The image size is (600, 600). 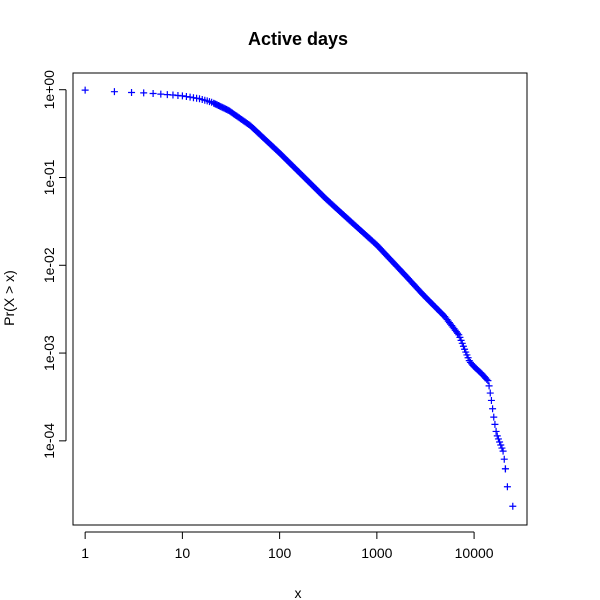 I want to click on chart-title: Active days, so click(x=298, y=39).